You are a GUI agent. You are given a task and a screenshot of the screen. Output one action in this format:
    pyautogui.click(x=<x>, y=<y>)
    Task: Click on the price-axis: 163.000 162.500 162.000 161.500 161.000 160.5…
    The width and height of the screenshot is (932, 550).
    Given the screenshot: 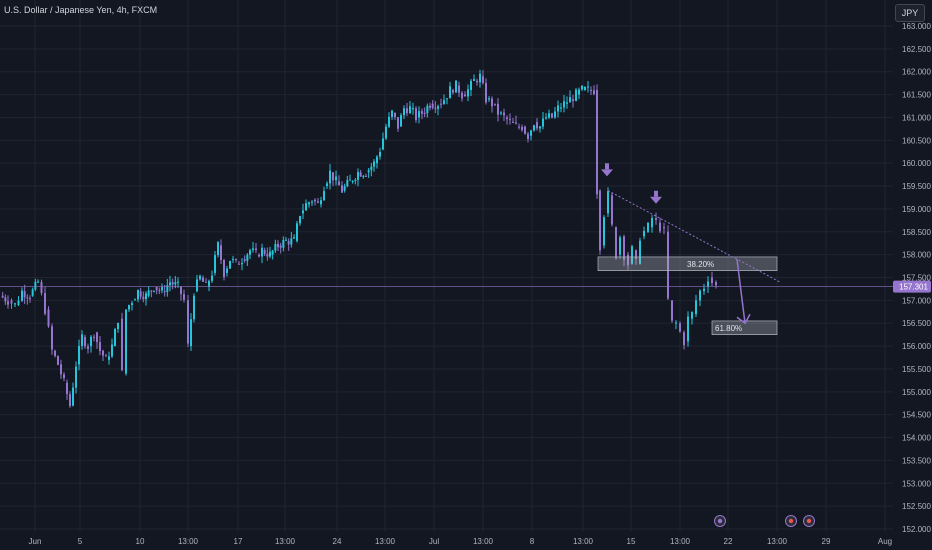 What is the action you would take?
    pyautogui.click(x=912, y=275)
    